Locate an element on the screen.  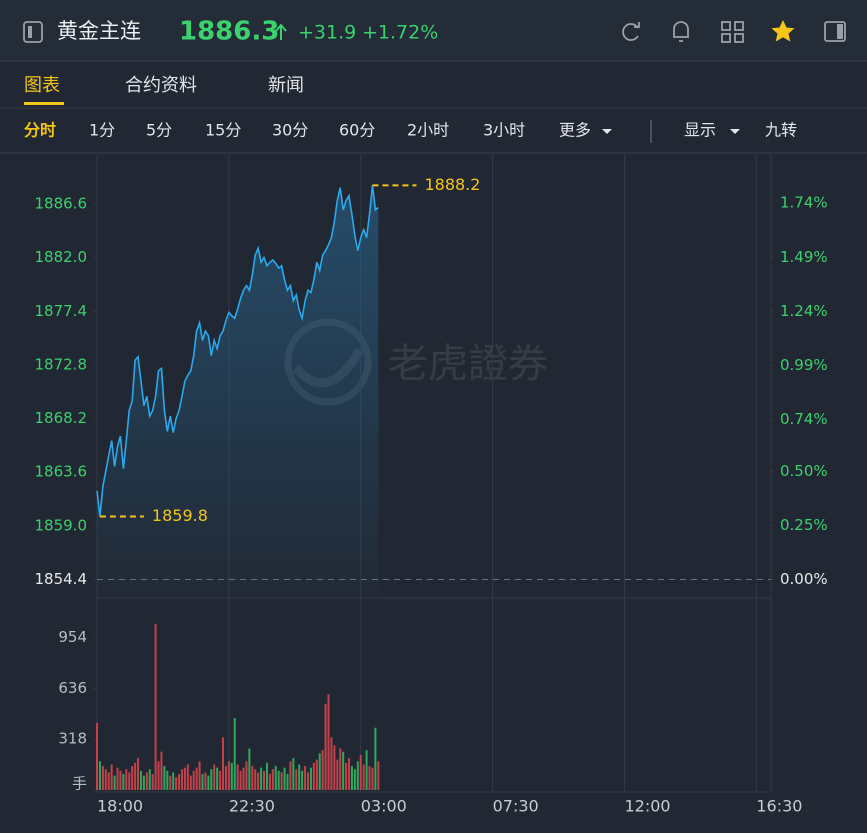
y-tick-label: 318 is located at coordinates (72, 739).